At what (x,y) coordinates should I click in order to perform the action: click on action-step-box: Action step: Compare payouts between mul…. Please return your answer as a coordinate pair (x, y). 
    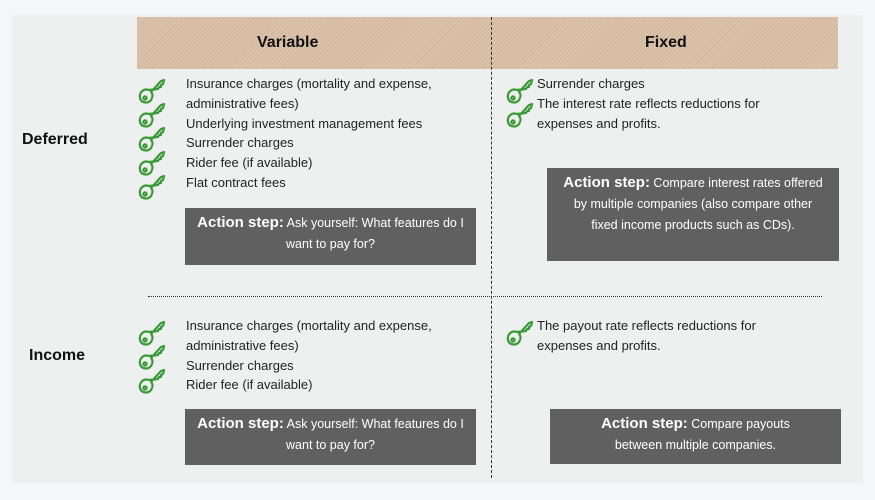
    Looking at the image, I should click on (695, 436).